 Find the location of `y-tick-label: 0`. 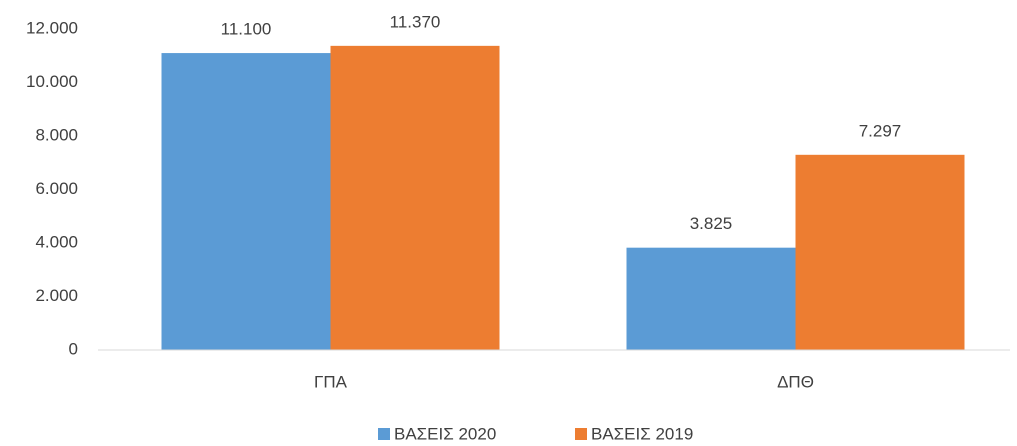

y-tick-label: 0 is located at coordinates (73, 348).